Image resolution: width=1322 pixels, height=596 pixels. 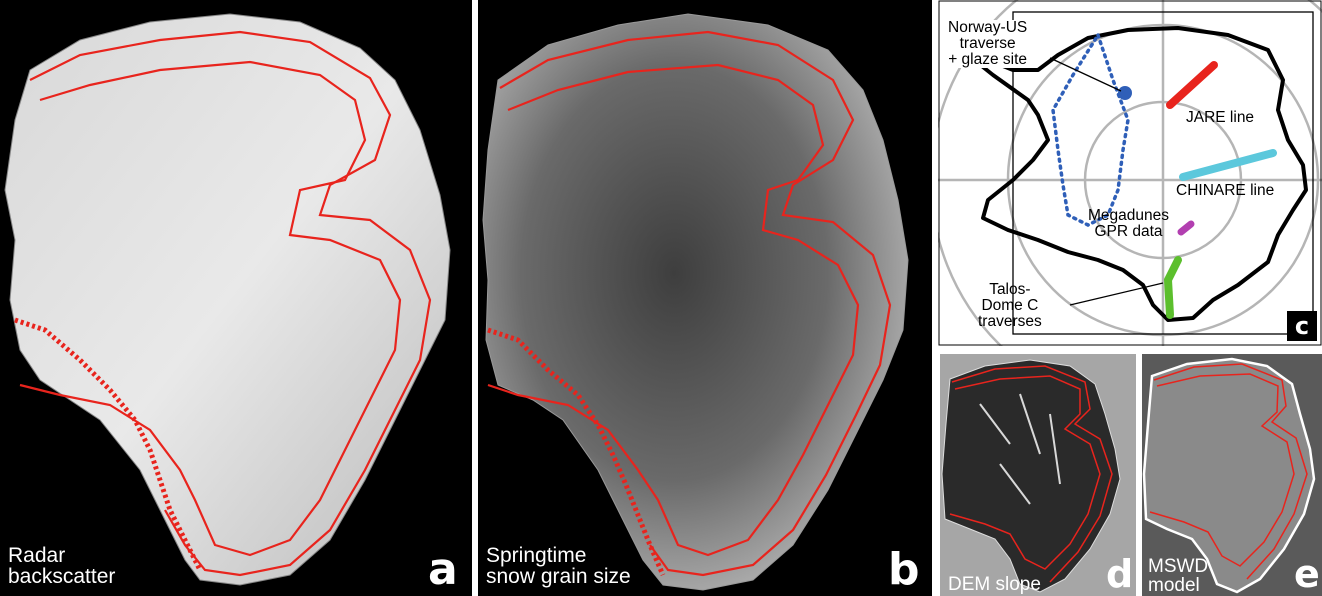 I want to click on antarctica-shape, so click(x=1031, y=476).